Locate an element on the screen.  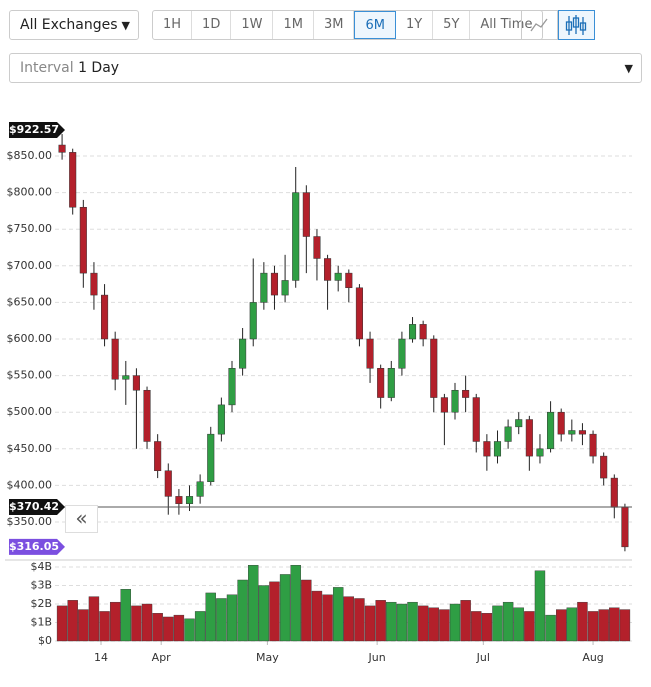
price-tag-label: $922.57 is located at coordinates (34, 129).